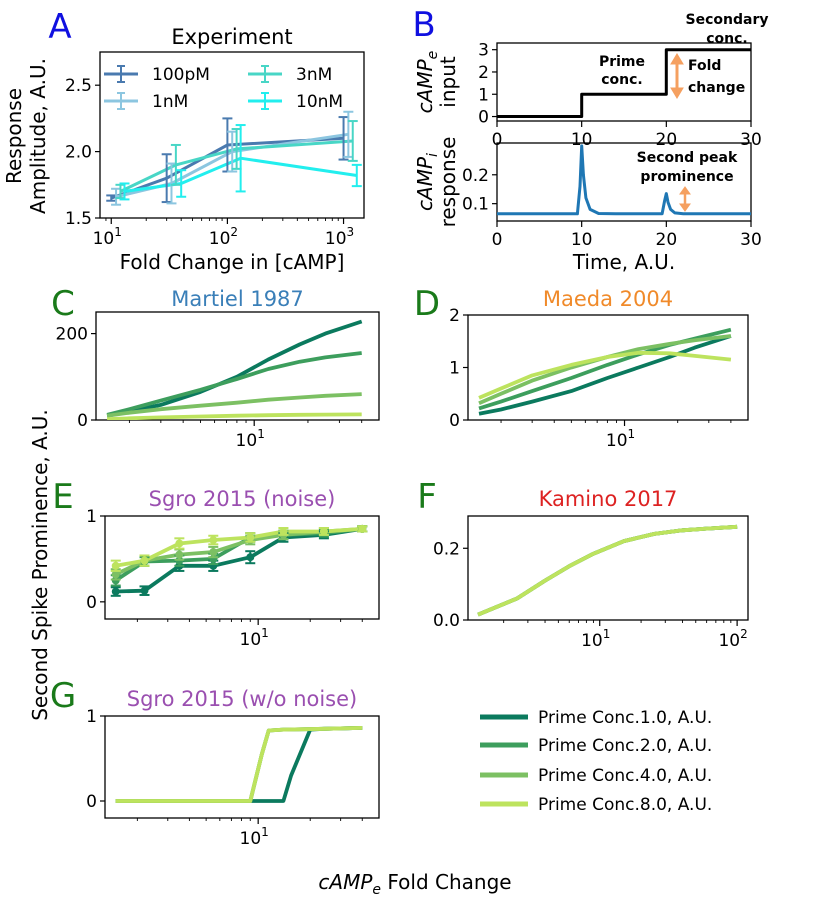 The width and height of the screenshot is (829, 920). What do you see at coordinates (751, 140) in the screenshot?
I see `x-tick-label: 30` at bounding box center [751, 140].